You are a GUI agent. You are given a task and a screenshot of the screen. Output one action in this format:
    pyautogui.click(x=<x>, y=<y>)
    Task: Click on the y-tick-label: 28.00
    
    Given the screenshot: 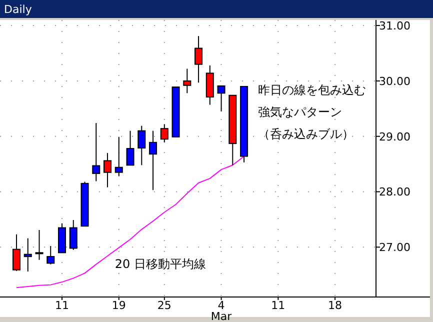 What is the action you would take?
    pyautogui.click(x=394, y=192)
    